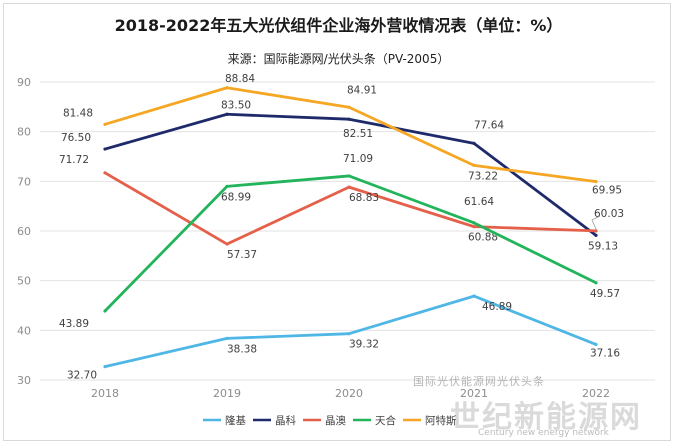 The width and height of the screenshot is (677, 448). What do you see at coordinates (479, 381) in the screenshot?
I see `watermark-line1: 国际光伏能源网光伏头条` at bounding box center [479, 381].